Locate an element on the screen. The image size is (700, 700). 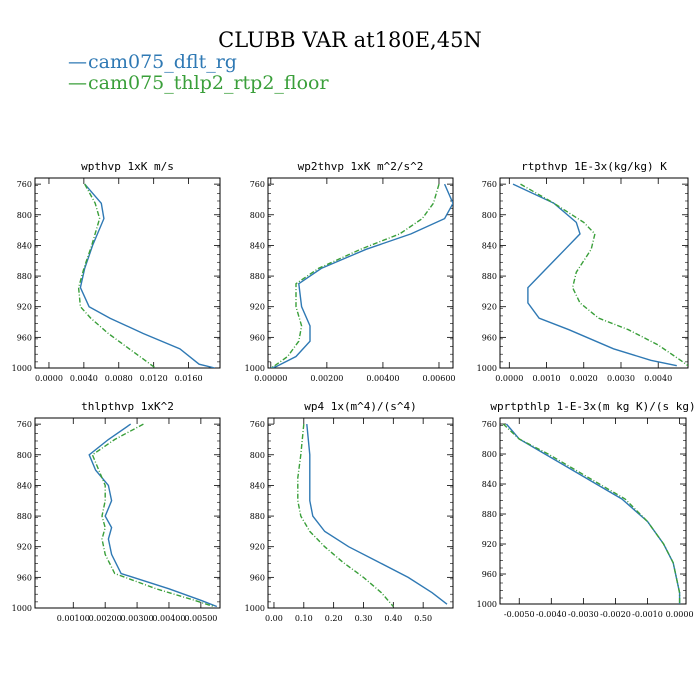
x-tick-label: 0.00300 is located at coordinates (137, 618).